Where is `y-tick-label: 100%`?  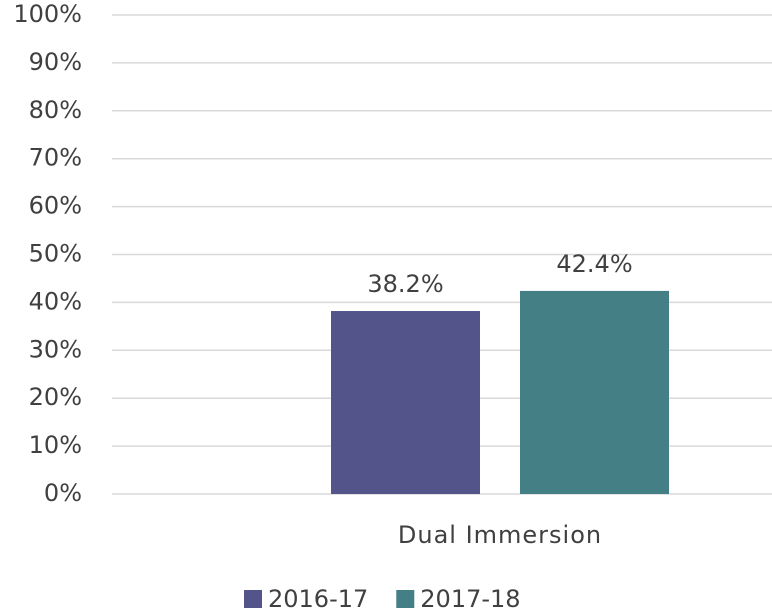 y-tick-label: 100% is located at coordinates (47, 14).